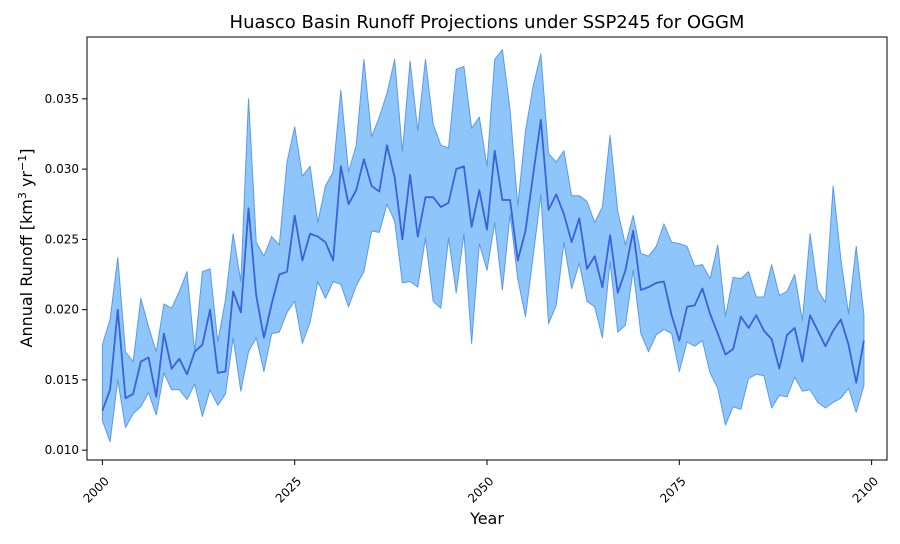  Describe the element at coordinates (26, 273) in the screenshot. I see `y-label-text: Annual Runoff [km` at that location.